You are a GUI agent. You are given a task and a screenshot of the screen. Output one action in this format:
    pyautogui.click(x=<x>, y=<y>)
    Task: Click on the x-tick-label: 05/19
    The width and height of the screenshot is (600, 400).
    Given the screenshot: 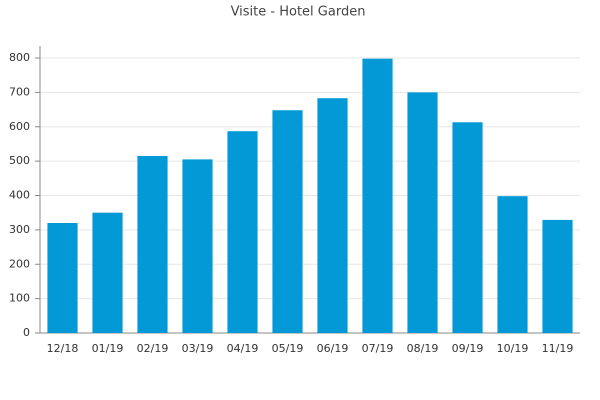 What is the action you would take?
    pyautogui.click(x=288, y=348)
    